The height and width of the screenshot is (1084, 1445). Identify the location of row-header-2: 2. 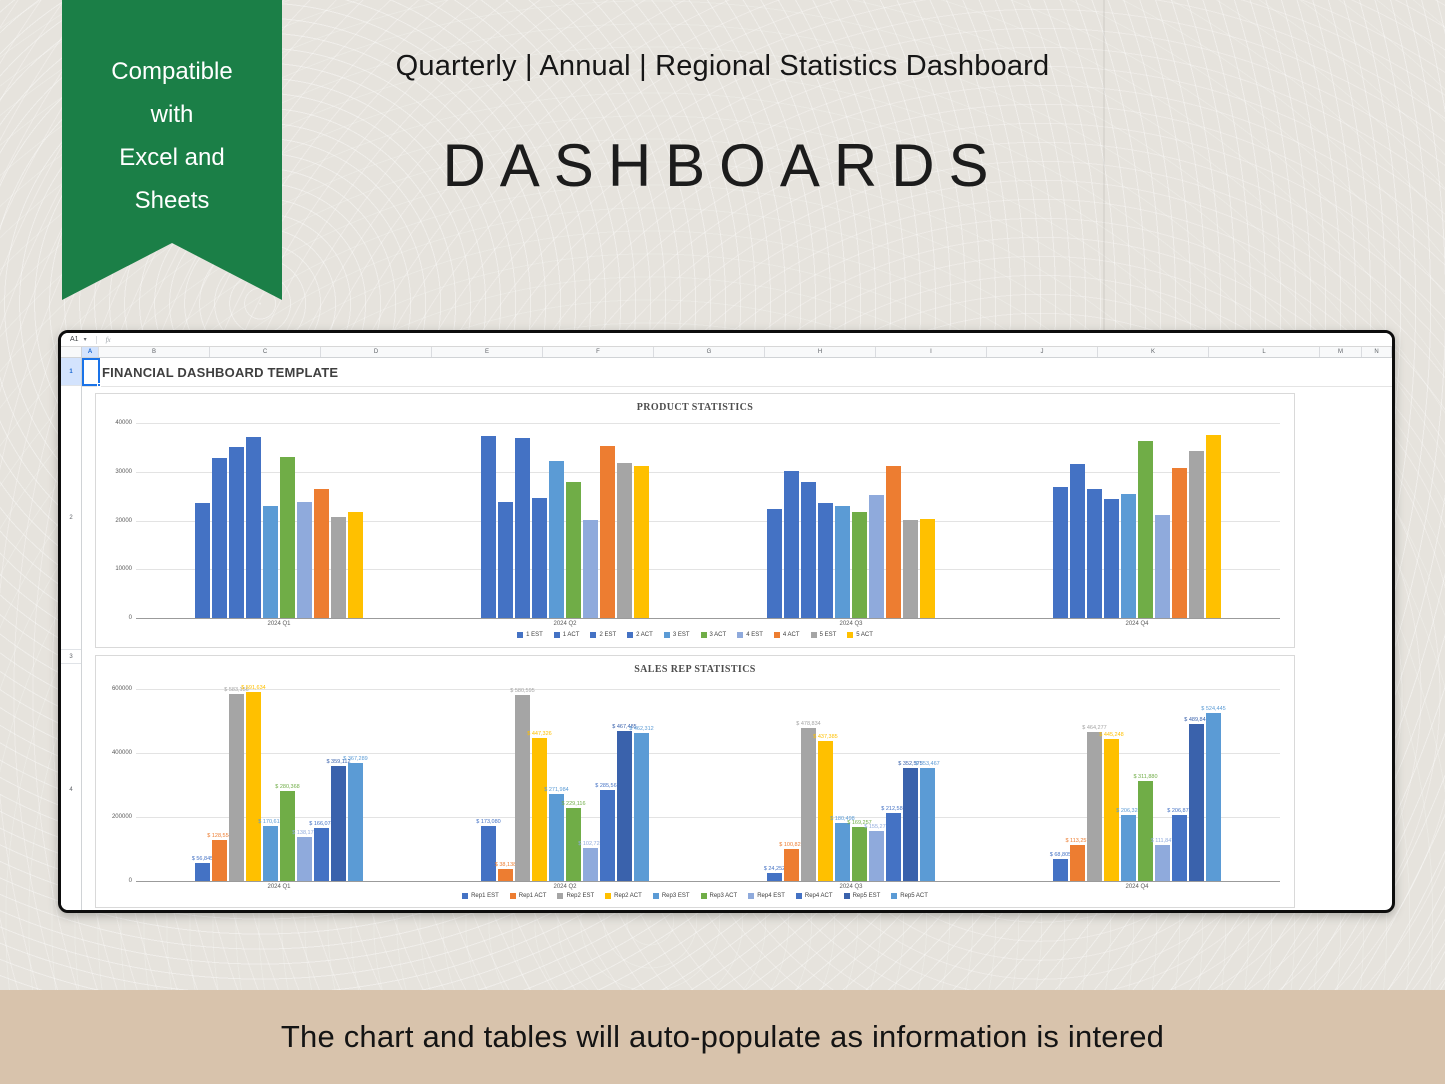
(71, 518).